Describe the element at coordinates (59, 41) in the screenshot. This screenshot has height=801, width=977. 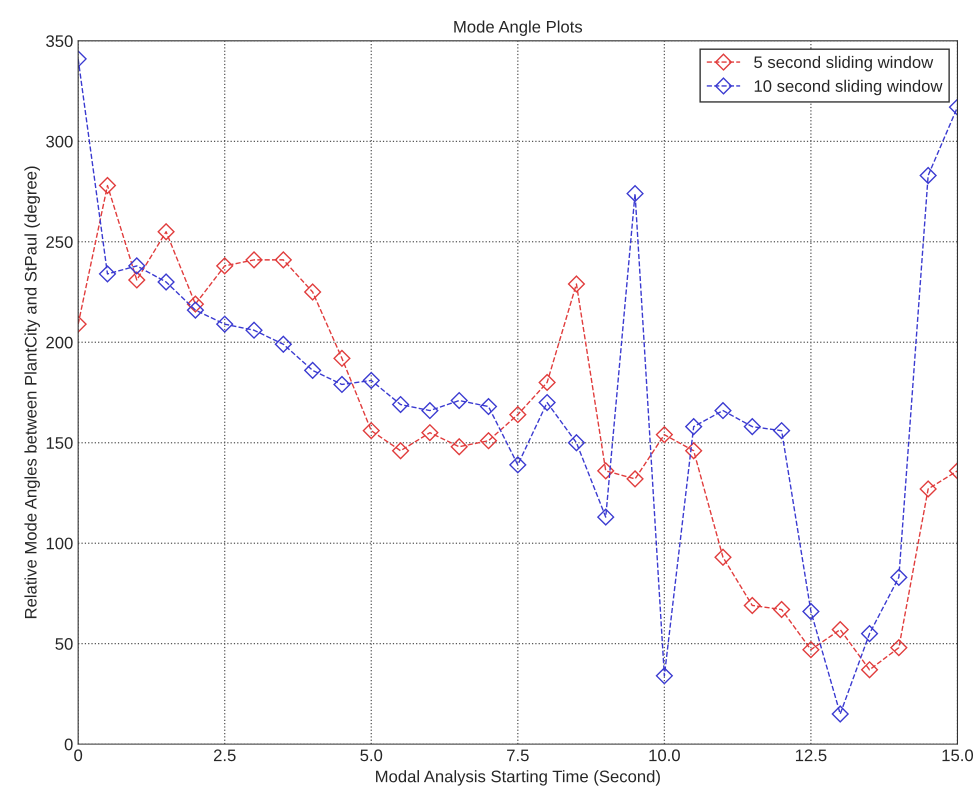
I see `y-tick-label: 350` at that location.